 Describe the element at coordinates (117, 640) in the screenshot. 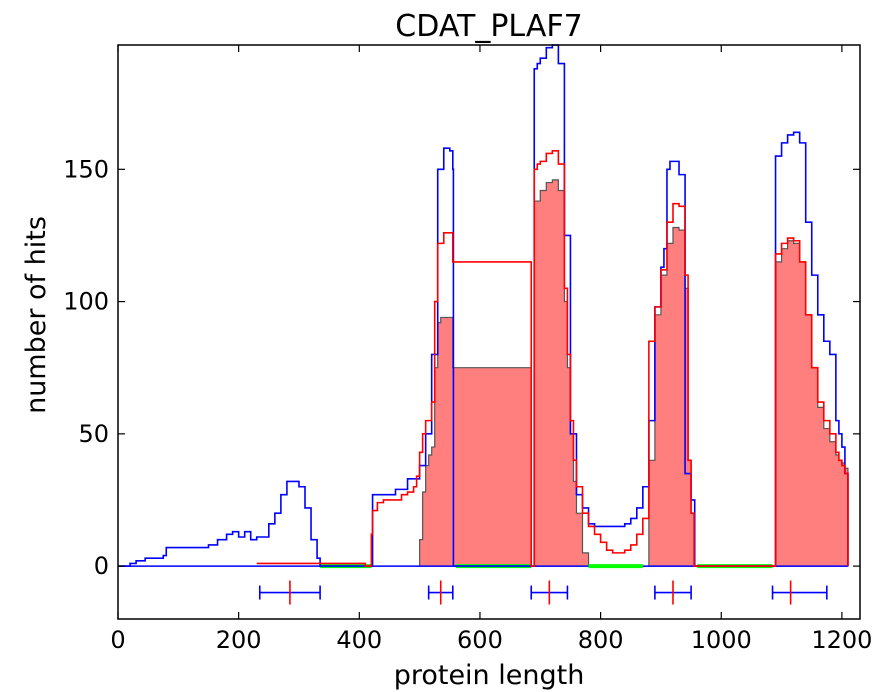

I see `x-tick-label: 0` at that location.